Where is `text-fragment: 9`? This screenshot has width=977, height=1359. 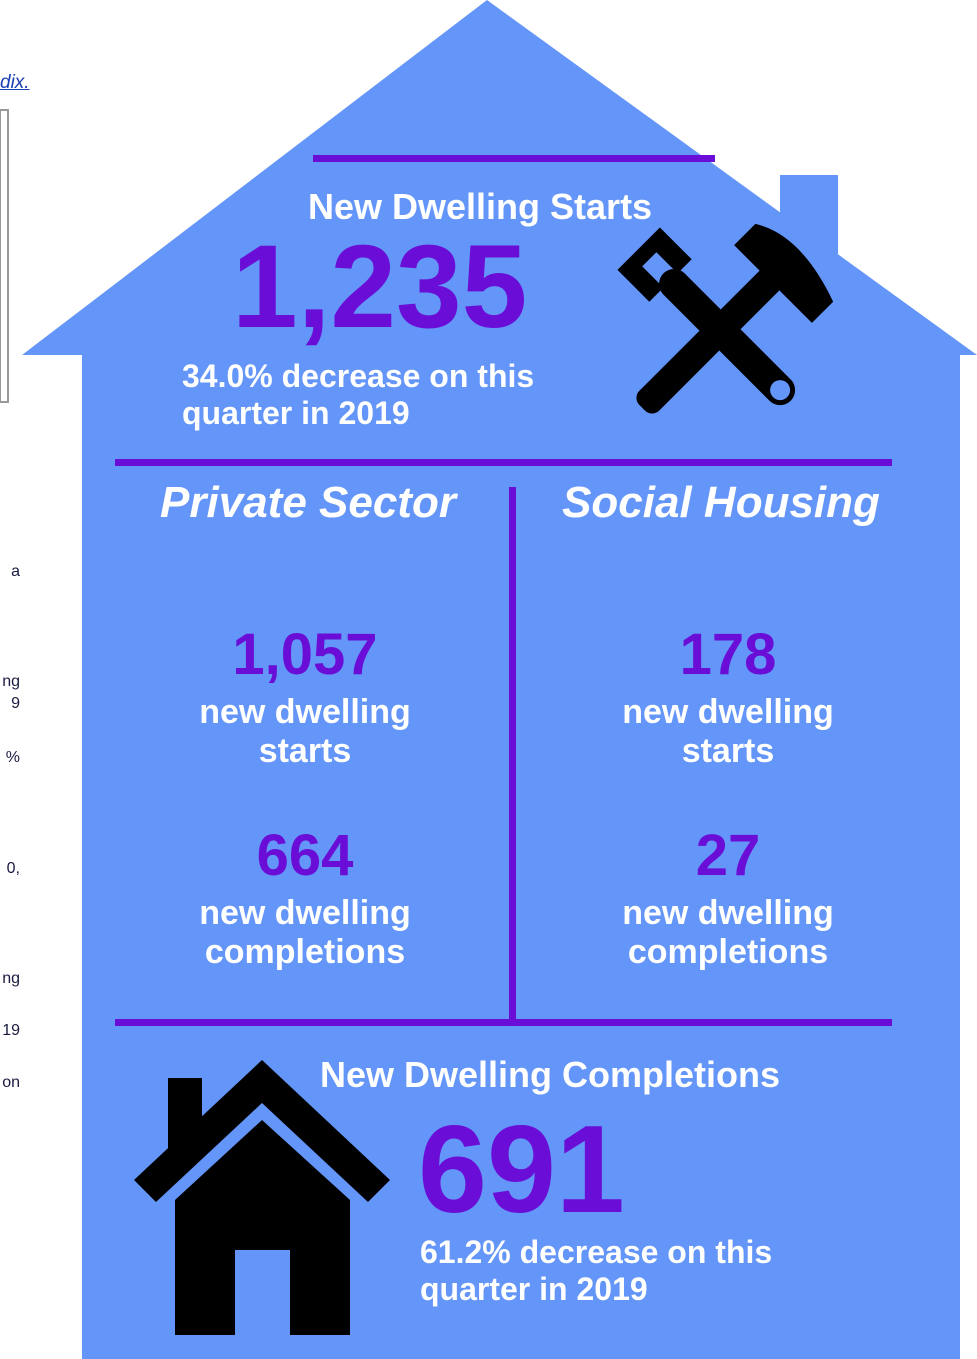 text-fragment: 9 is located at coordinates (15, 703).